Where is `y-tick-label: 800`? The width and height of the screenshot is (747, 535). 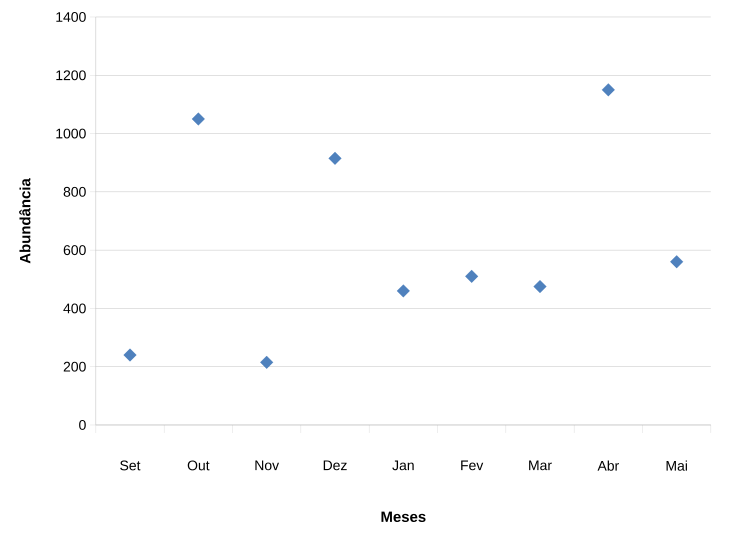
y-tick-label: 800 is located at coordinates (75, 191).